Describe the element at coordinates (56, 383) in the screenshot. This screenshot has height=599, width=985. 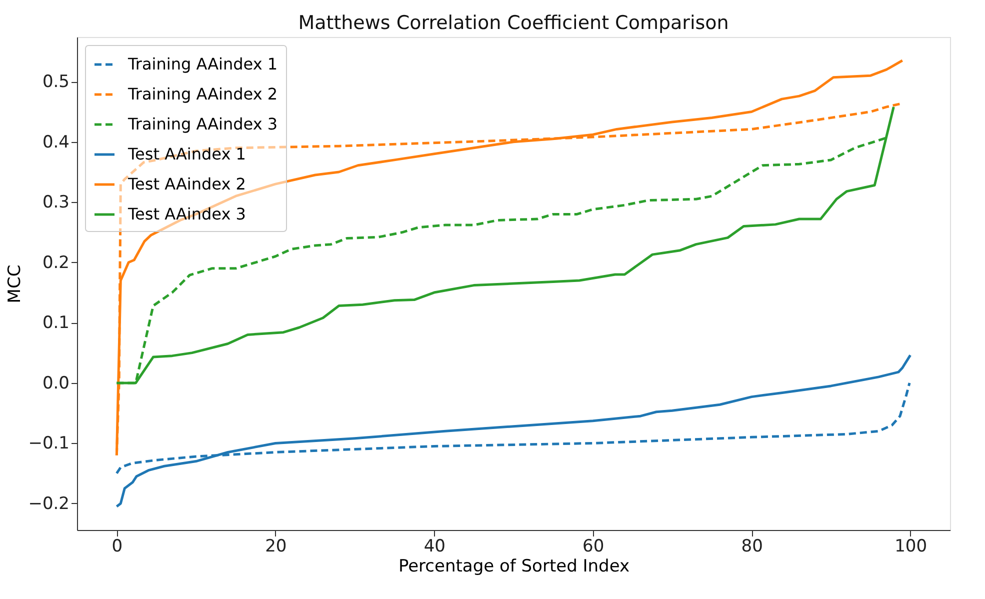
I see `y-tick-label: 0.0` at that location.